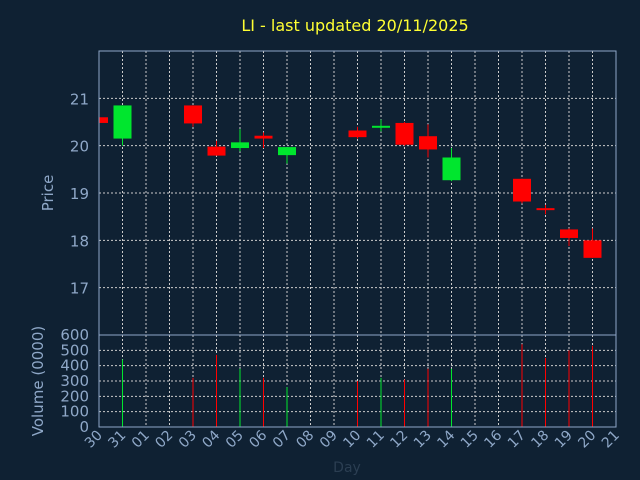 Image resolution: width=640 pixels, height=480 pixels. What do you see at coordinates (329, 440) in the screenshot?
I see `x-tick-label: 09` at bounding box center [329, 440].